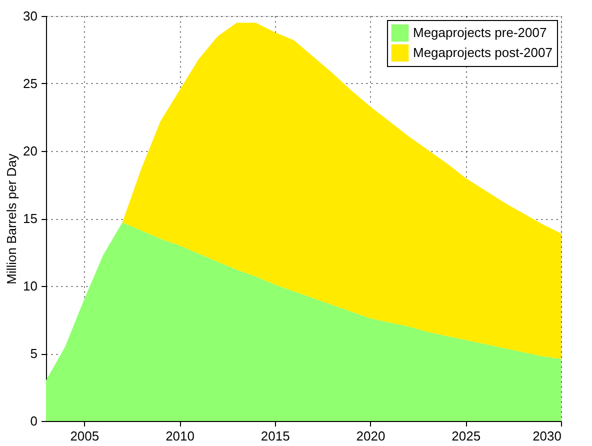 The width and height of the screenshot is (592, 446). Describe the element at coordinates (34, 421) in the screenshot. I see `y-tick-label: 0` at that location.